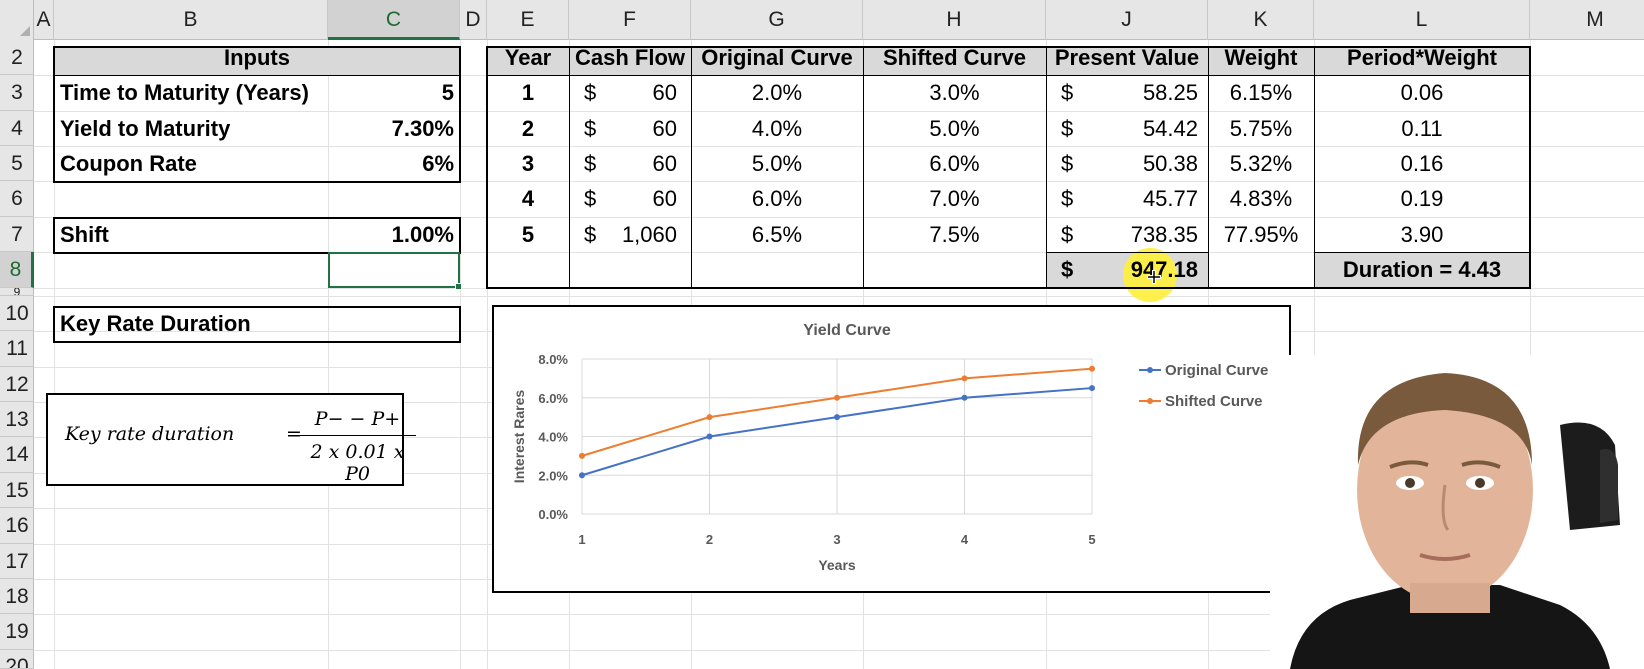 This screenshot has width=1644, height=669. Describe the element at coordinates (1422, 57) in the screenshot. I see `header-period-weight: Period*Weight` at that location.